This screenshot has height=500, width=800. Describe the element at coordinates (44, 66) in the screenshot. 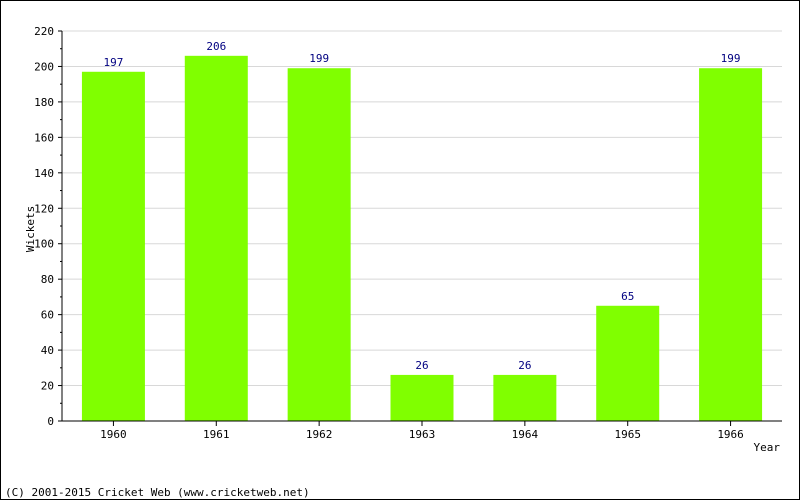

I see `y-tick-label: 200` at that location.